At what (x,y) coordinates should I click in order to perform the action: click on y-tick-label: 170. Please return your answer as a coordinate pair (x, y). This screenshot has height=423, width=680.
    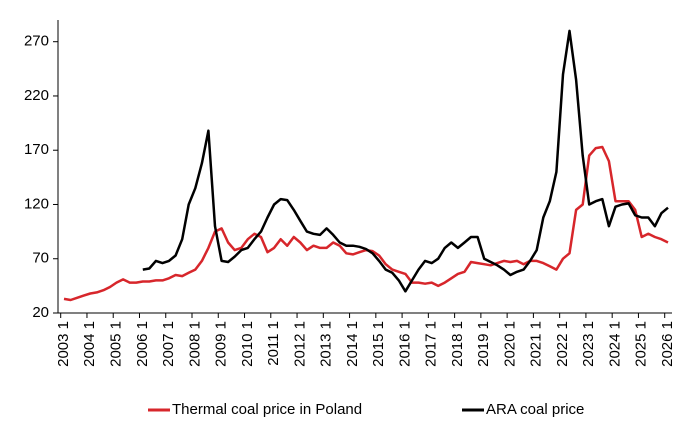
    Looking at the image, I should click on (36, 149).